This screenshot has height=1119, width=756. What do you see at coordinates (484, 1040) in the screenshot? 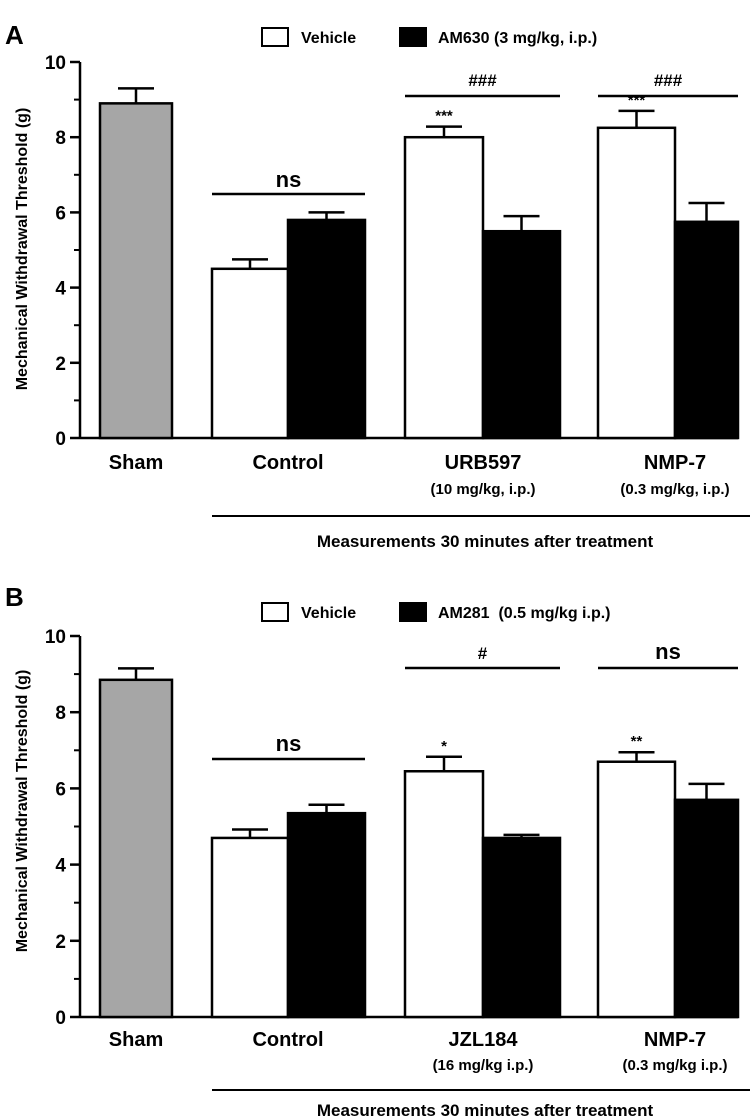
I see `panel-b-group-label-jzl184: JZL184` at bounding box center [484, 1040].